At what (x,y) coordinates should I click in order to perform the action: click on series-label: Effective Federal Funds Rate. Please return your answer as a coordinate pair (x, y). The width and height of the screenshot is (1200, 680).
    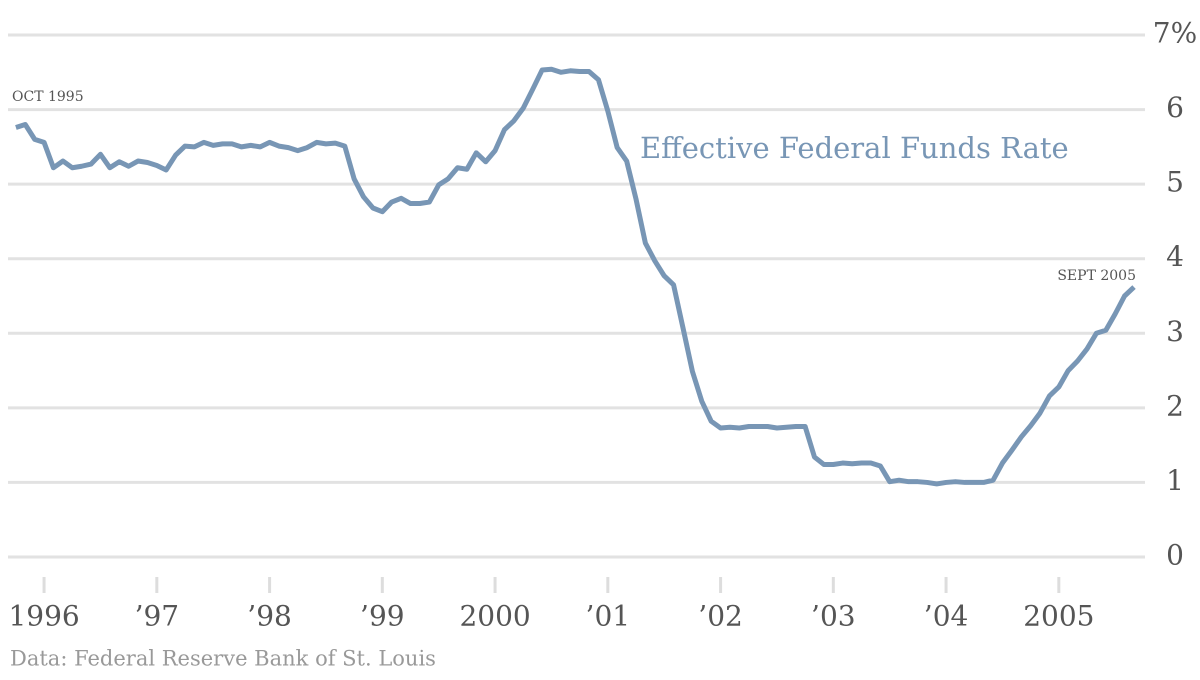
    Looking at the image, I should click on (854, 148).